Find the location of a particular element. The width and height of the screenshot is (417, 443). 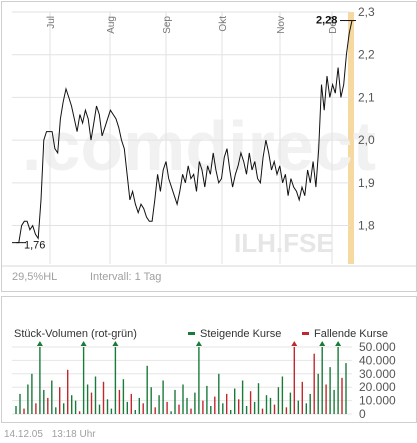

symbol-watermark: ILH.FSE is located at coordinates (284, 243).